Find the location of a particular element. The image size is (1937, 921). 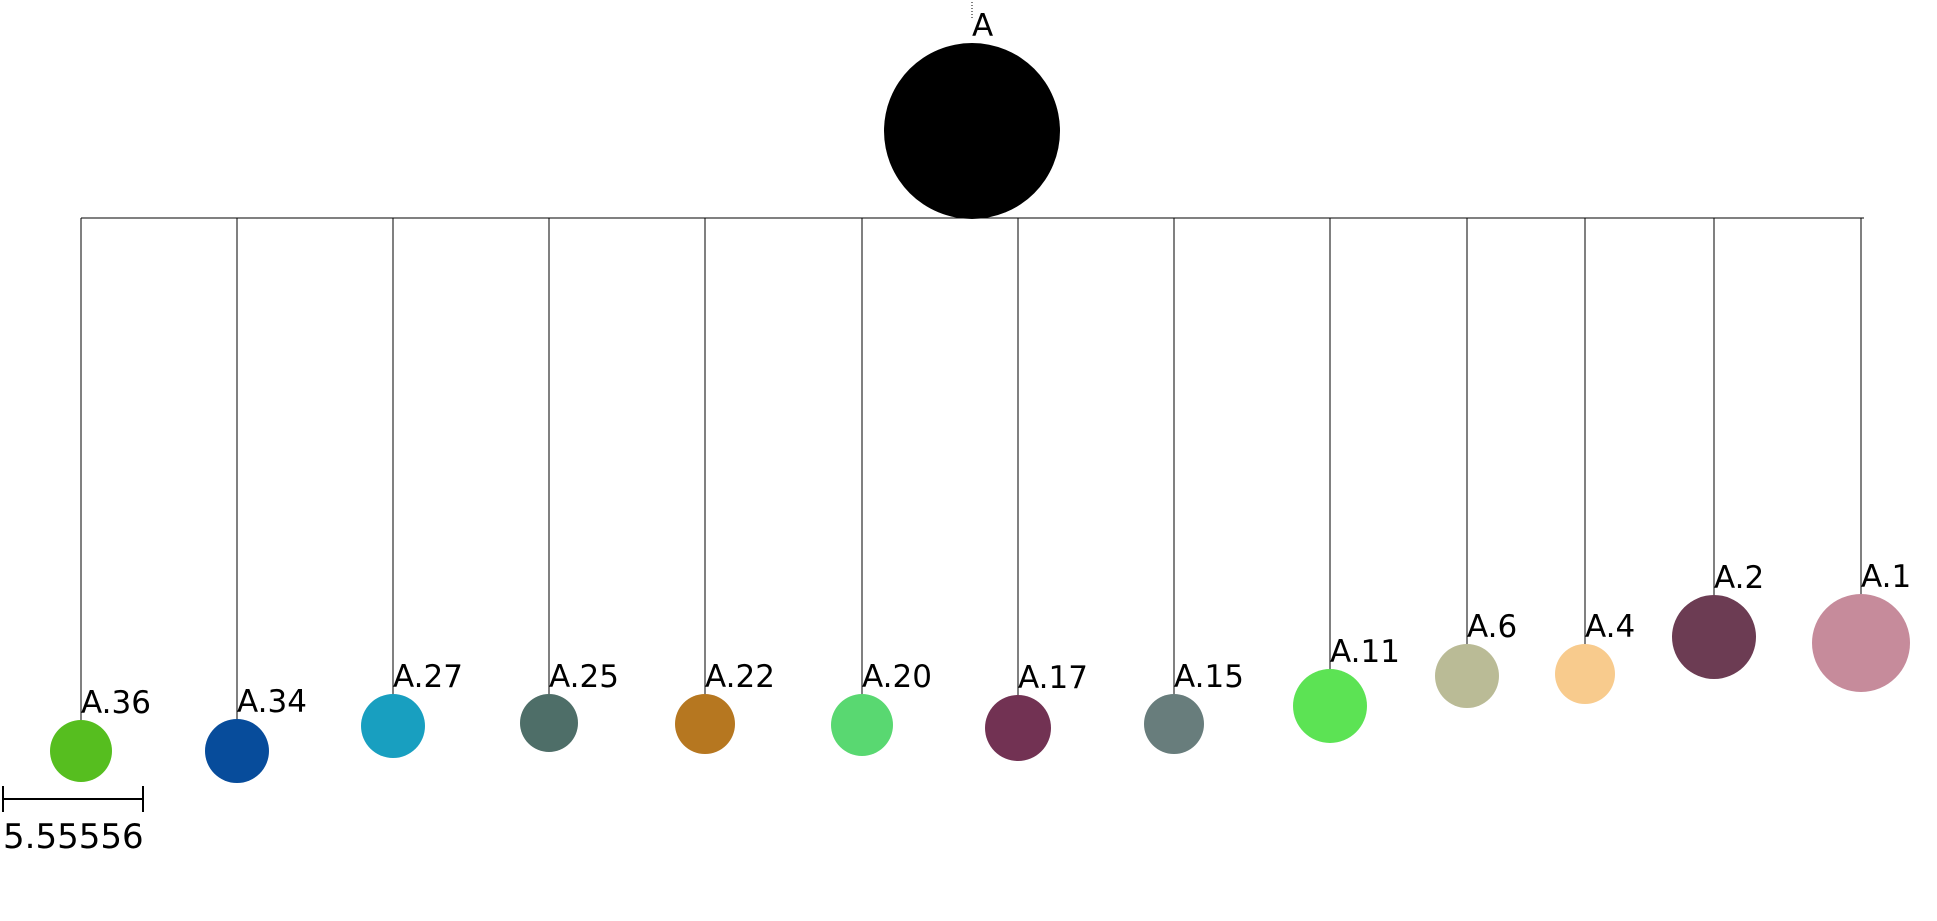

node-label-A-2: A.2 is located at coordinates (1739, 578).